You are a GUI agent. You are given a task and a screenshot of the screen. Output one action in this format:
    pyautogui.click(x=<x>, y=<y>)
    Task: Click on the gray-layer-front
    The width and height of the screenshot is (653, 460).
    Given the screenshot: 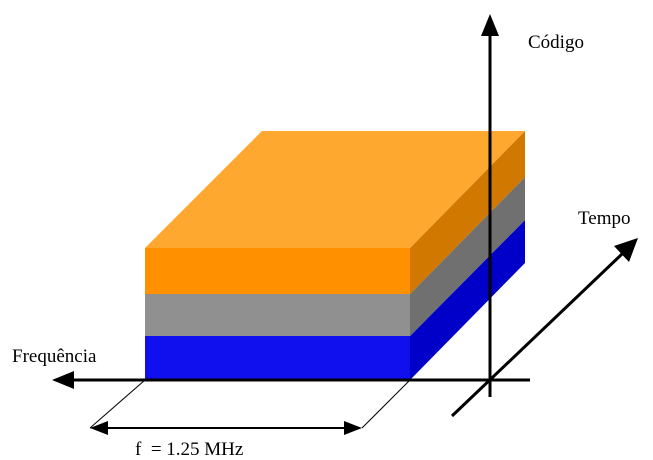 What is the action you would take?
    pyautogui.click(x=277, y=315)
    